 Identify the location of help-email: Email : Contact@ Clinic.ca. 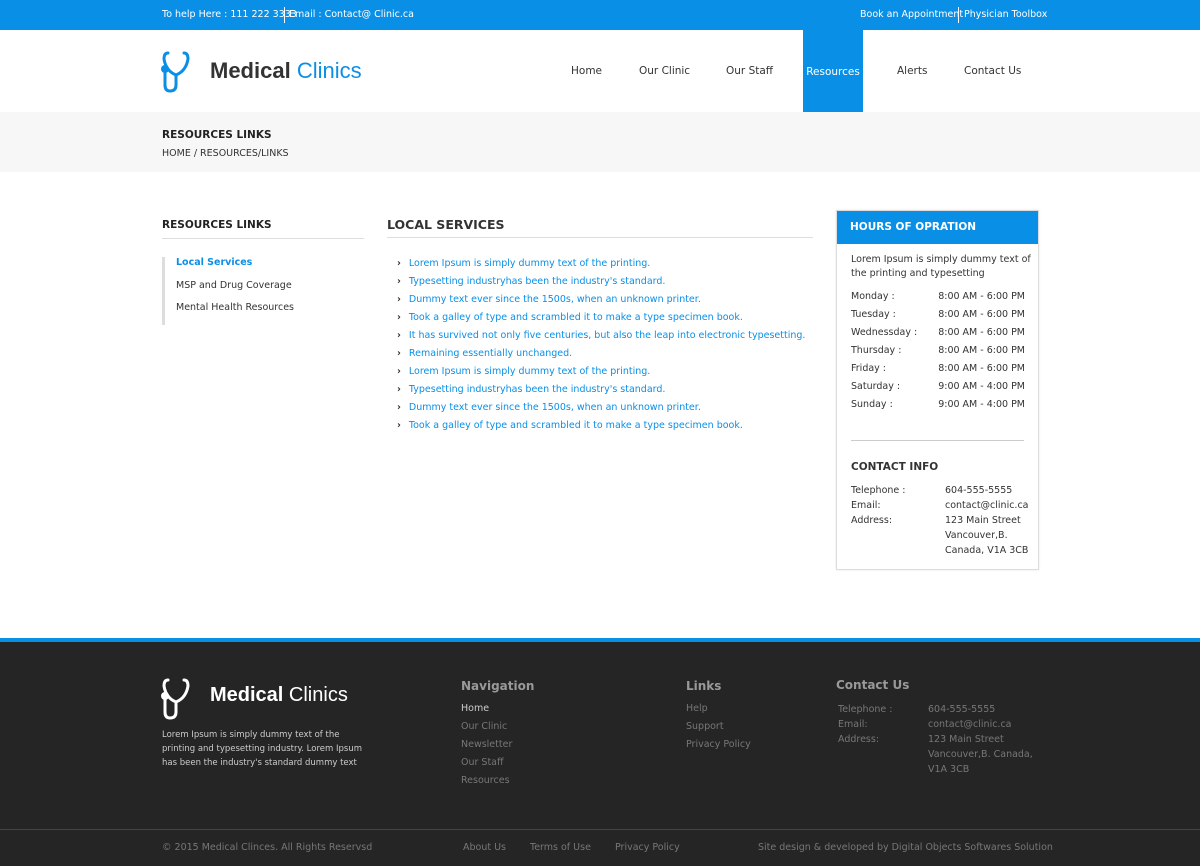
(351, 14).